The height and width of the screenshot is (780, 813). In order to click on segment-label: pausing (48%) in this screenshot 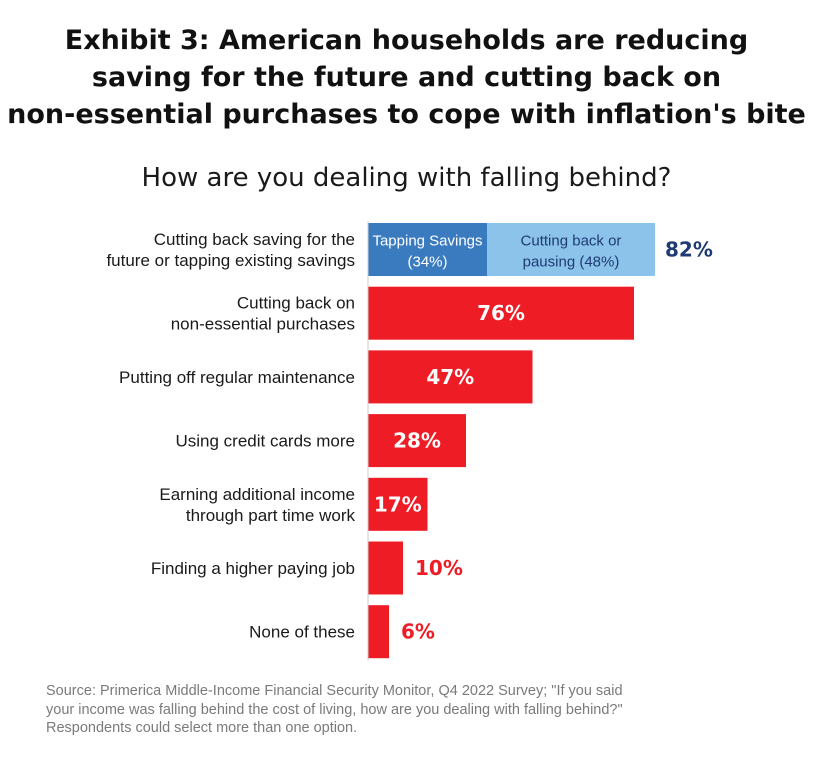, I will do `click(571, 262)`.